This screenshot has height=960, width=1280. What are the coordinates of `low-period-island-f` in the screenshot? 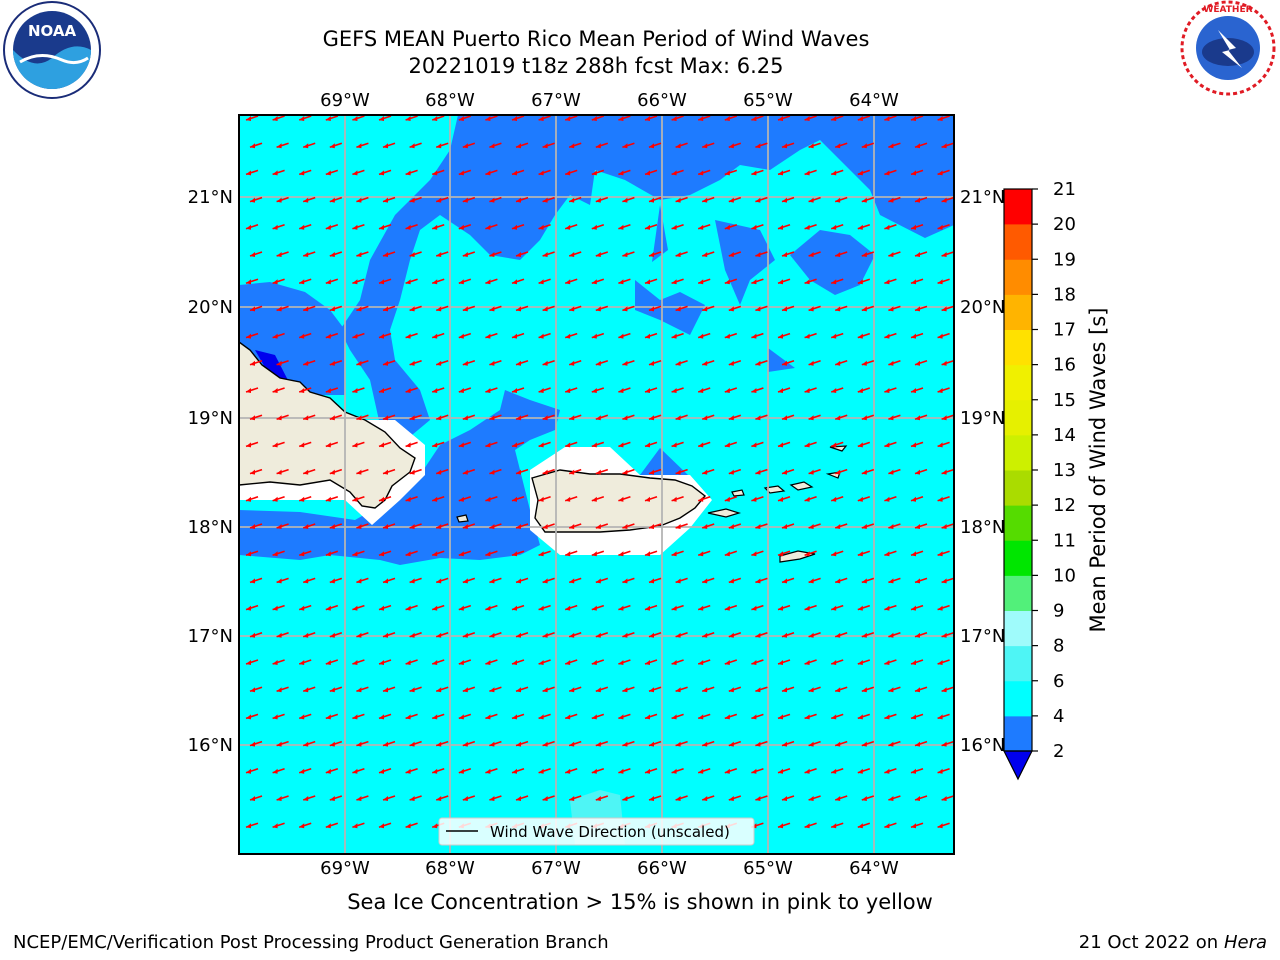 It's located at (664, 461).